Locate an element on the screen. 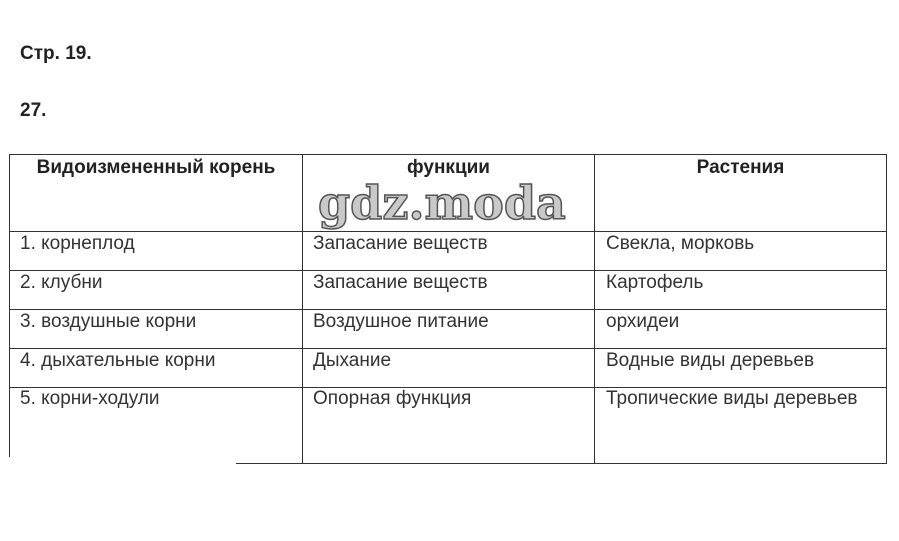 This screenshot has height=541, width=899. cell-root: 2. клубни is located at coordinates (61, 282).